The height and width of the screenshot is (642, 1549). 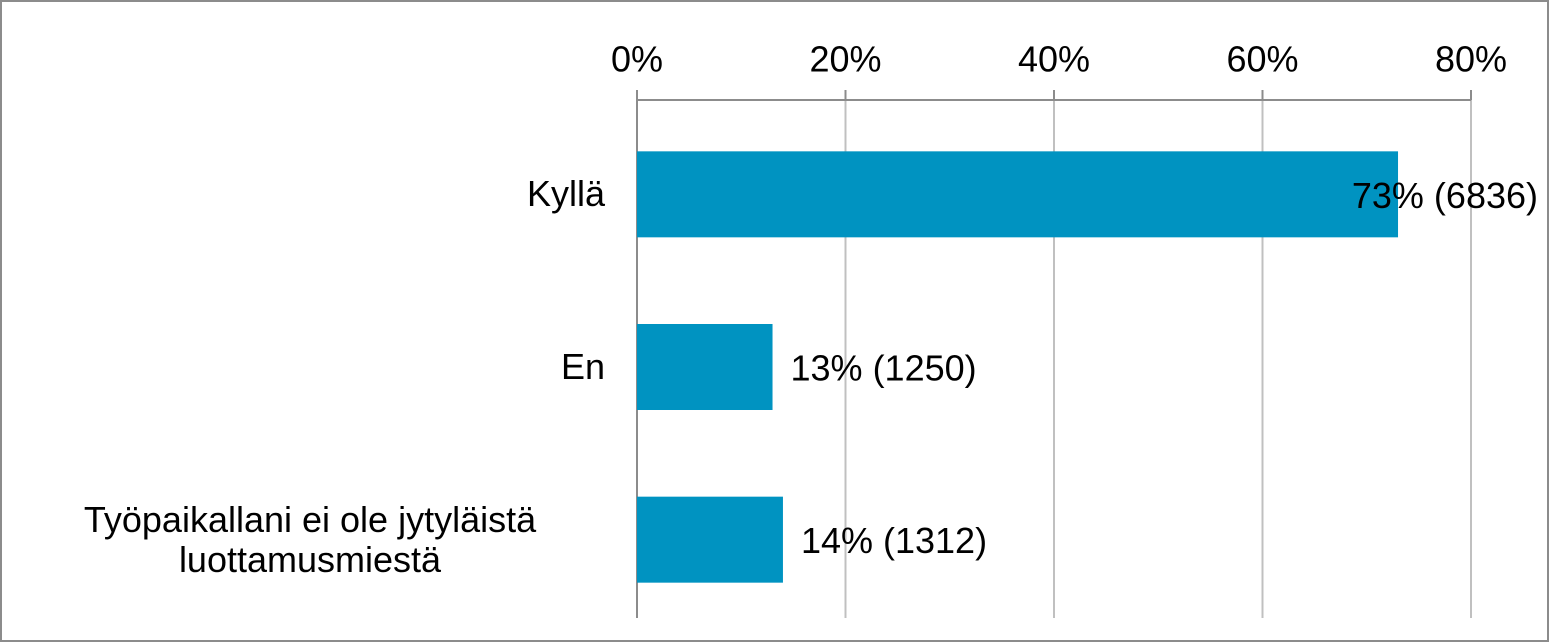 What do you see at coordinates (637, 59) in the screenshot?
I see `x-tick-label: 0%` at bounding box center [637, 59].